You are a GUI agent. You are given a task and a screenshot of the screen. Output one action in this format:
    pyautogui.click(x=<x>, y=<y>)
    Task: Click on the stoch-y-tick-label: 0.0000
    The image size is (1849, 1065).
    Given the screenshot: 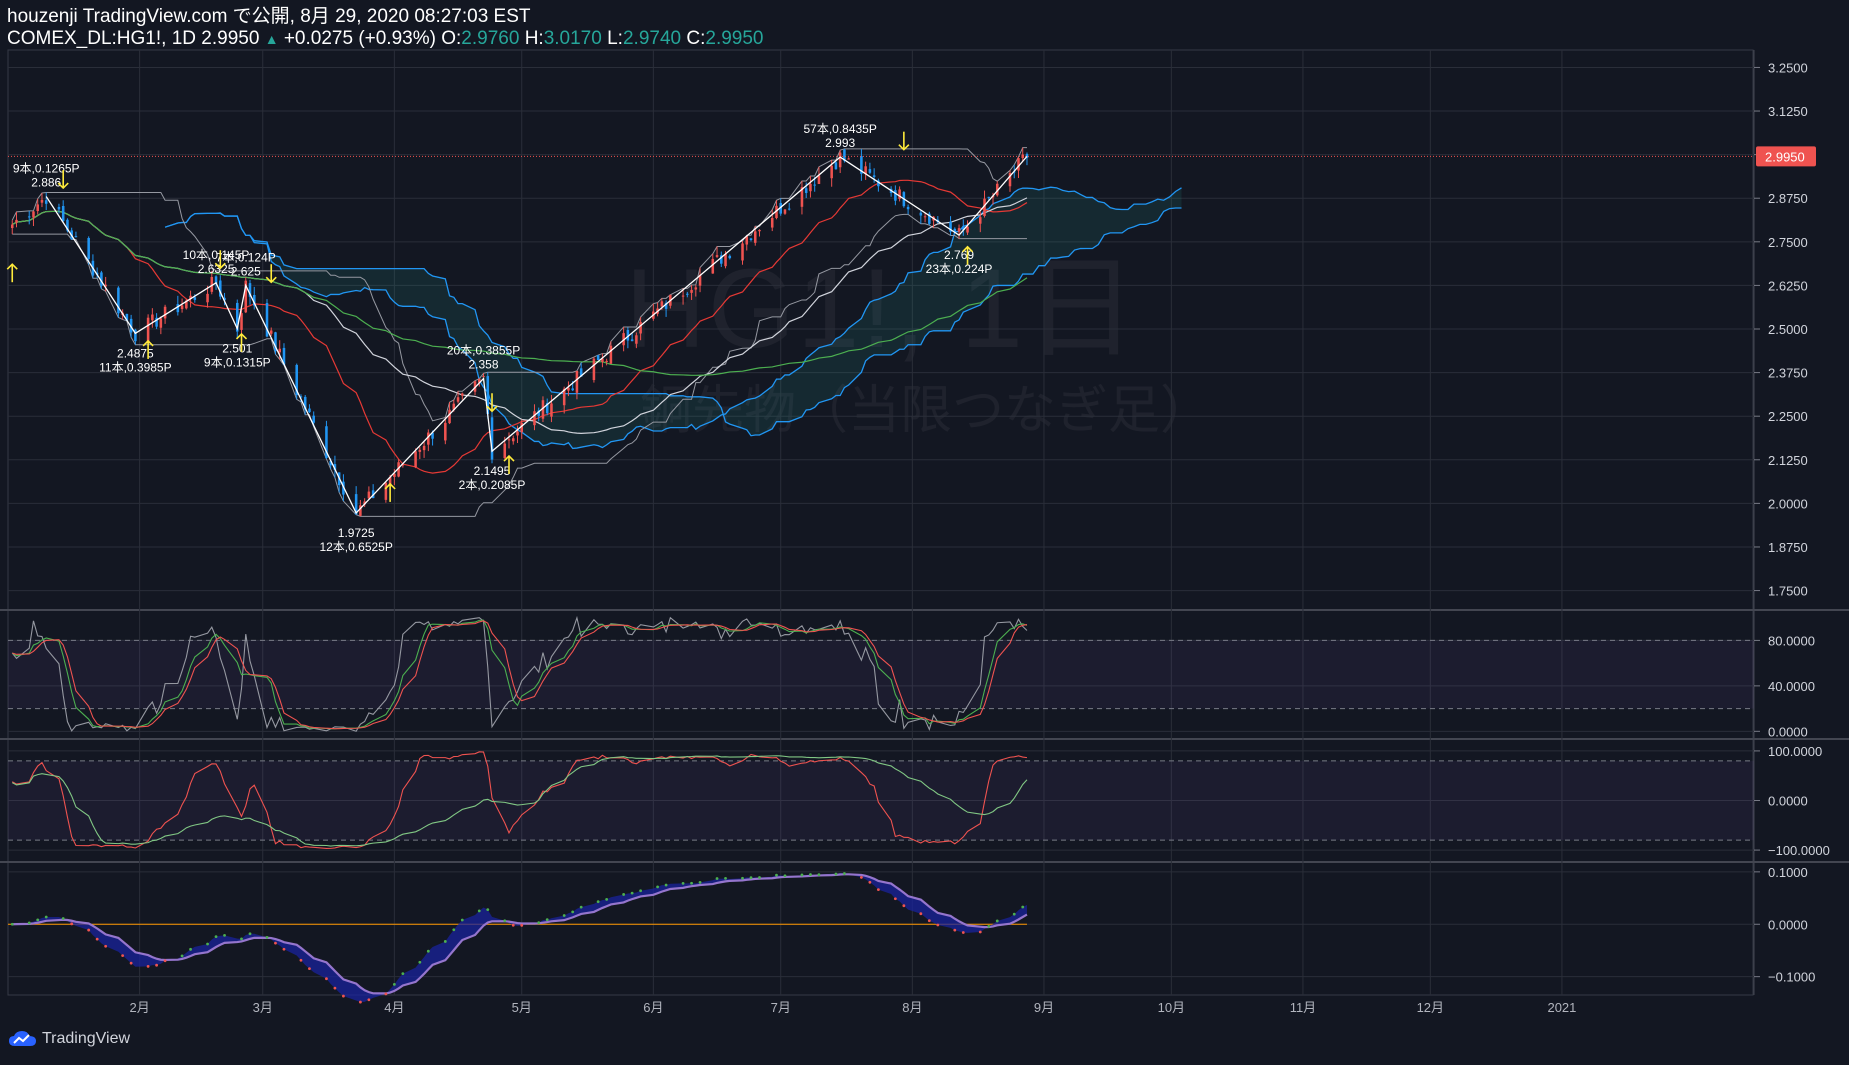 What is the action you would take?
    pyautogui.click(x=1788, y=731)
    